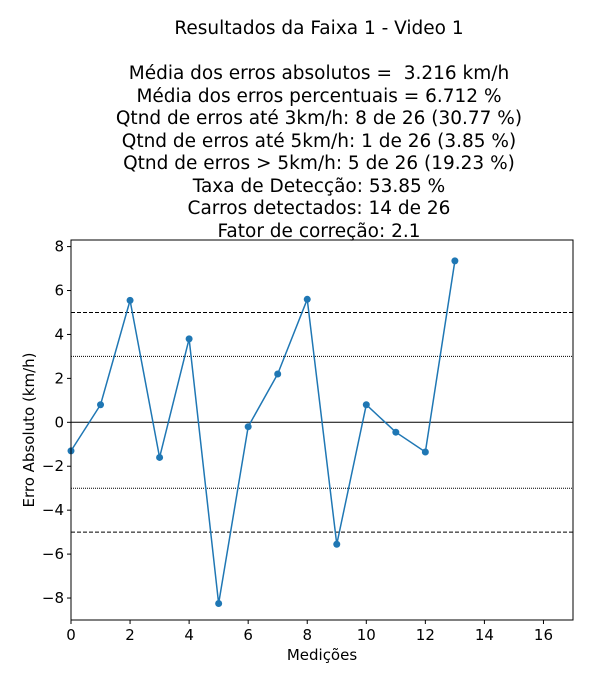 The height and width of the screenshot is (684, 598). I want to click on y-tick-label: 6, so click(59, 291).